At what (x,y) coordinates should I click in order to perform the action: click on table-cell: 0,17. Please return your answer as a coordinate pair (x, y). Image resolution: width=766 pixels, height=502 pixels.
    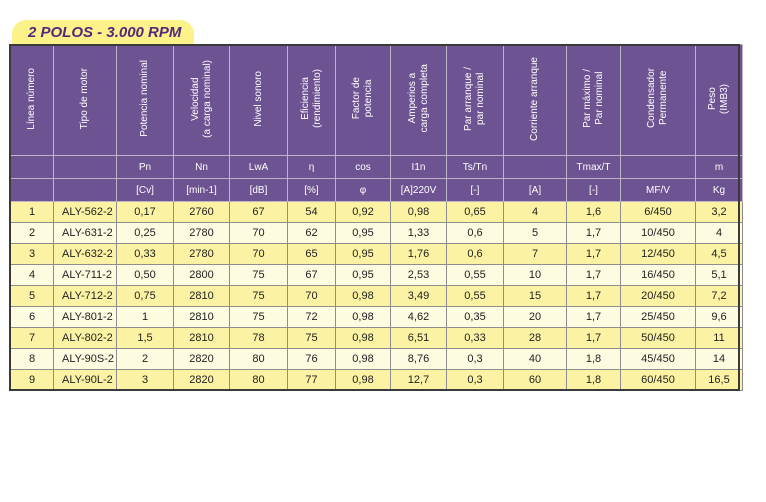
    Looking at the image, I should click on (145, 212).